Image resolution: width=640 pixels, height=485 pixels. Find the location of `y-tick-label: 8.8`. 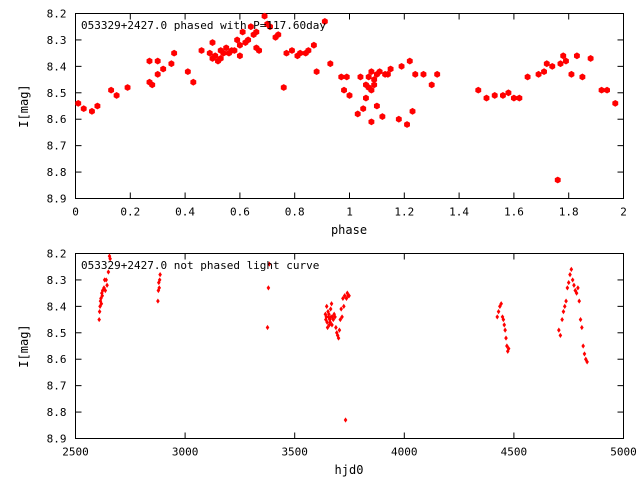

y-tick-label: 8.8 is located at coordinates (57, 172).